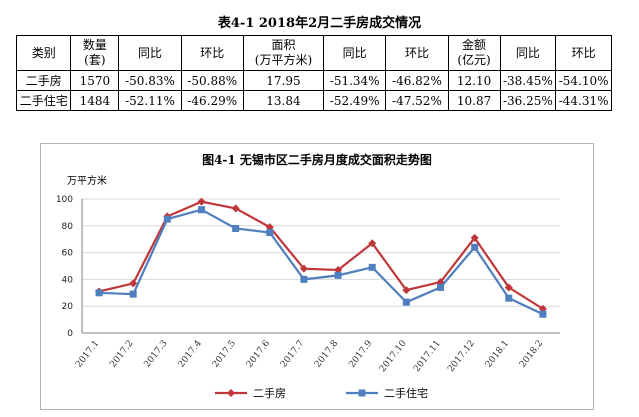 Image resolution: width=639 pixels, height=417 pixels. What do you see at coordinates (417, 80) in the screenshot?
I see `table-cell: -46.82%` at bounding box center [417, 80].